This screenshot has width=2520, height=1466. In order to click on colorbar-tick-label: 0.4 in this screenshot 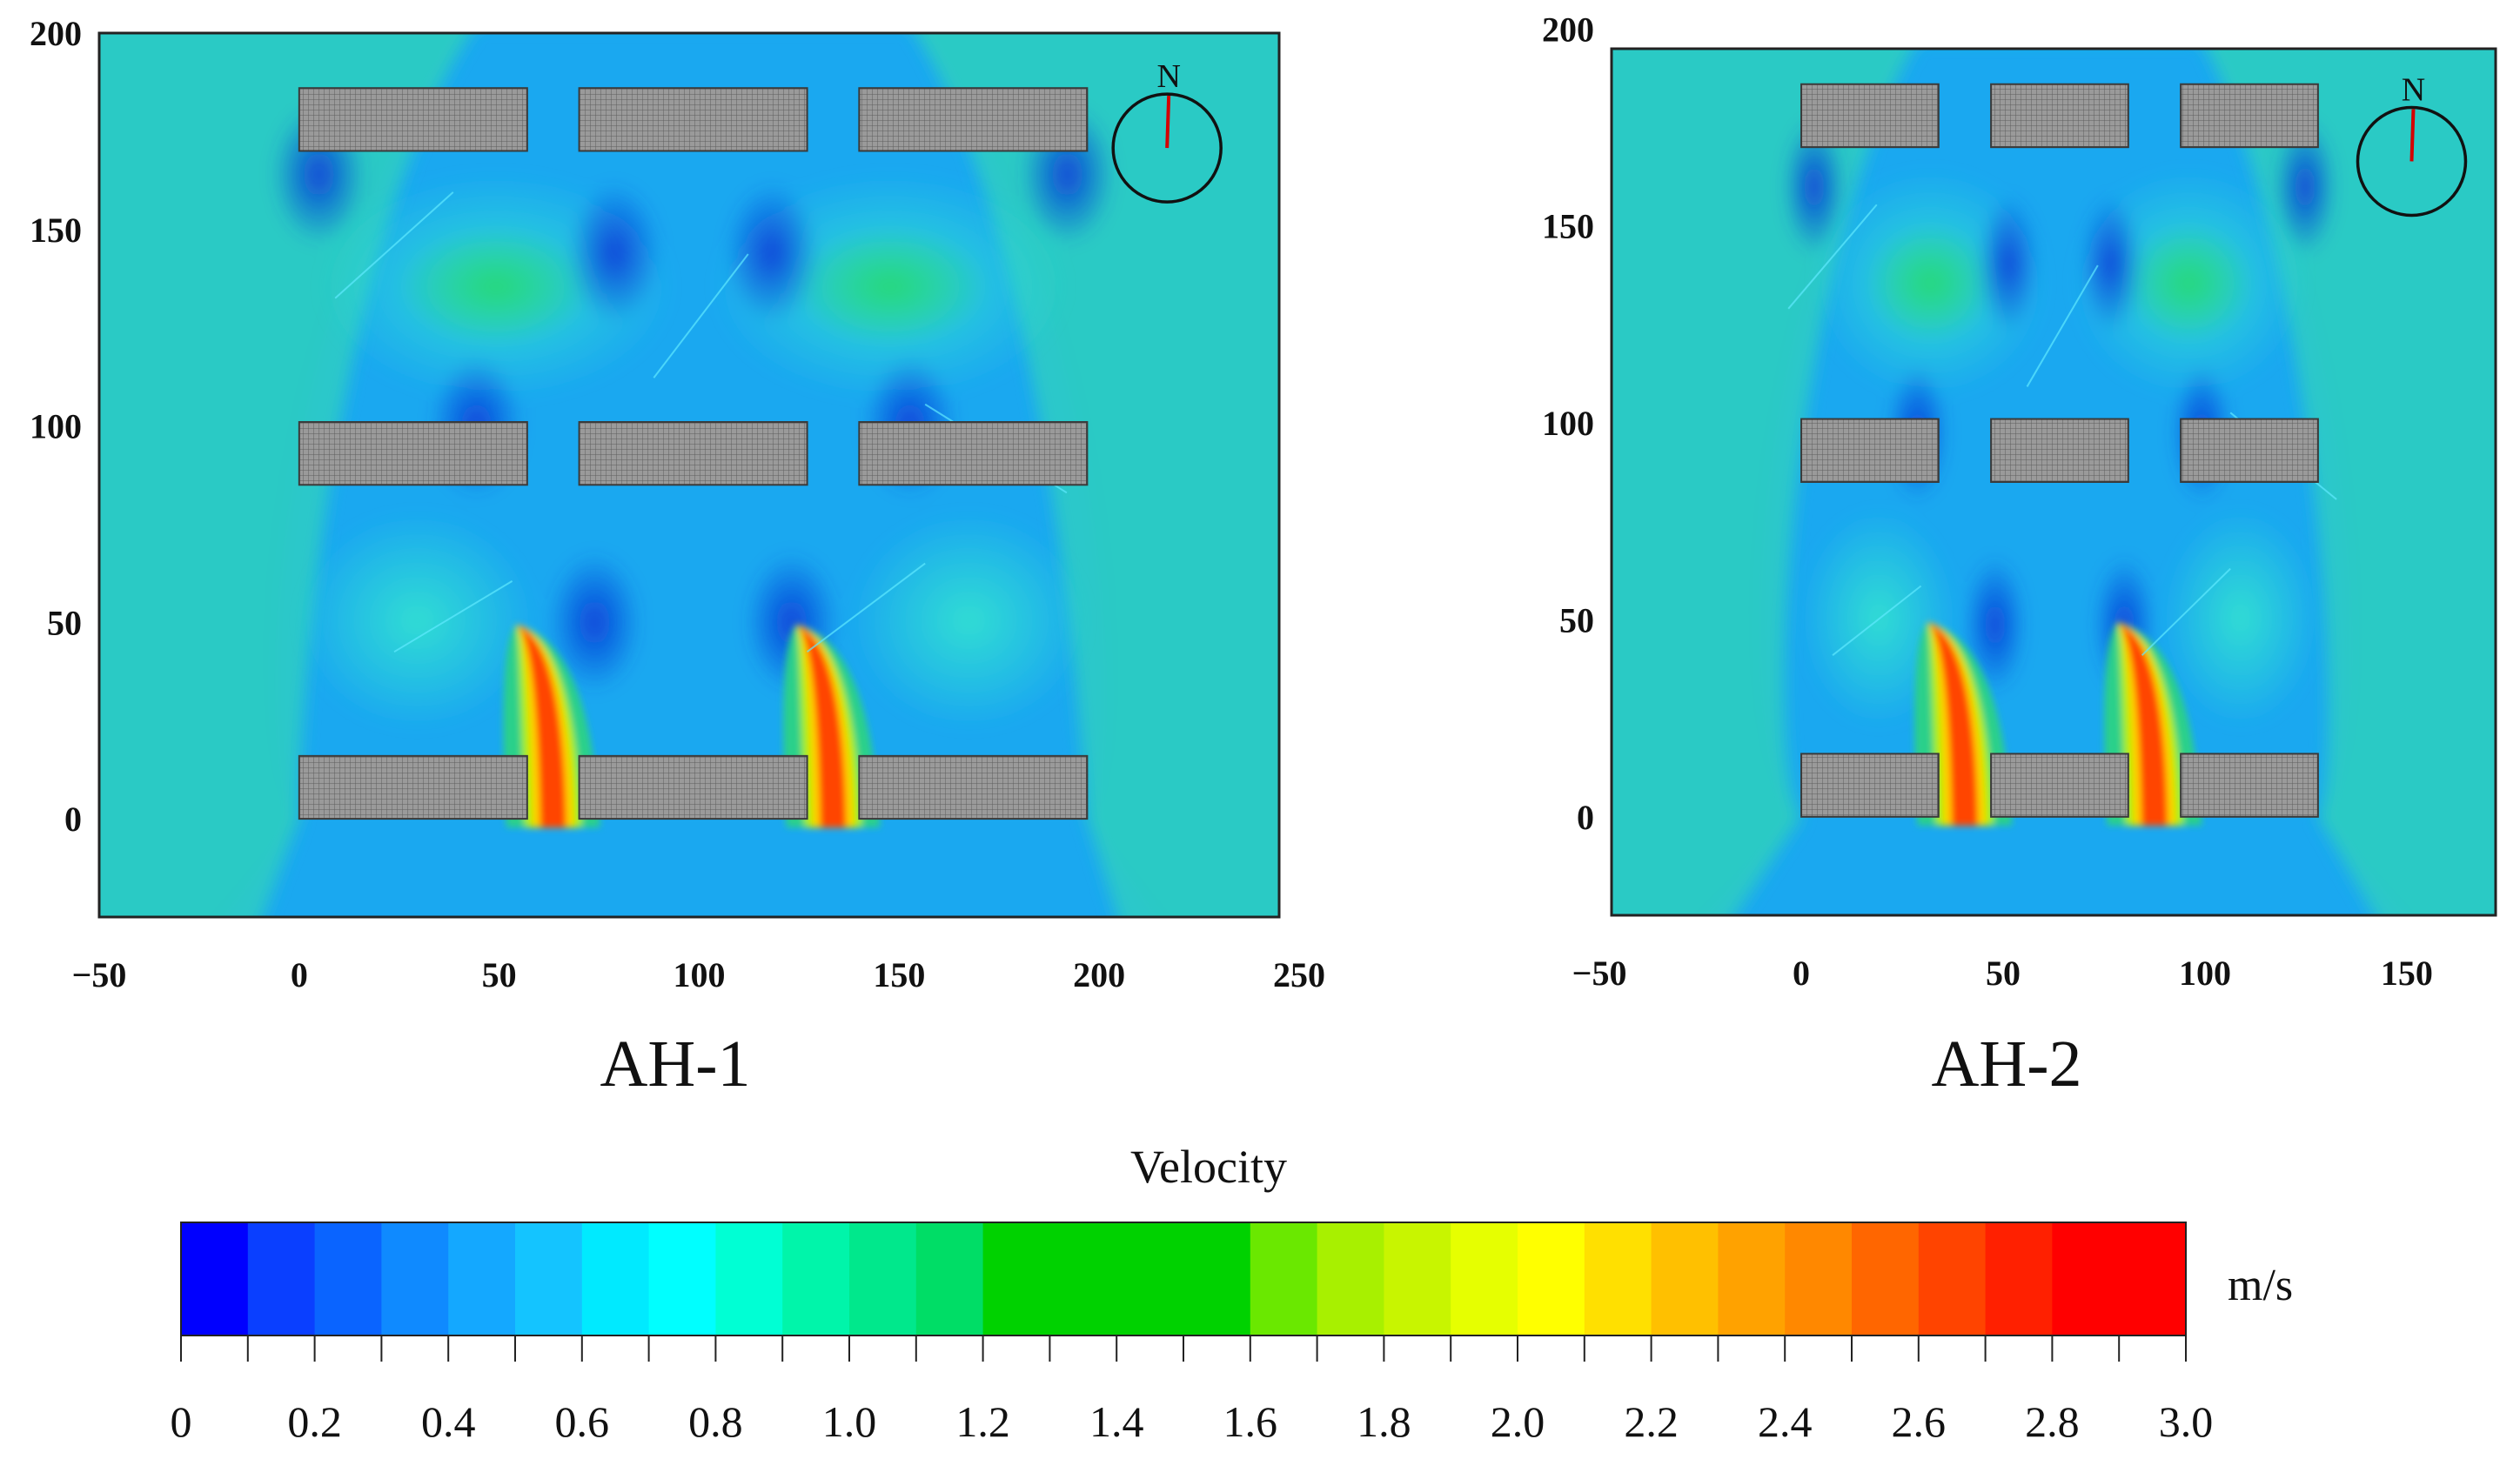, I will do `click(448, 1421)`.